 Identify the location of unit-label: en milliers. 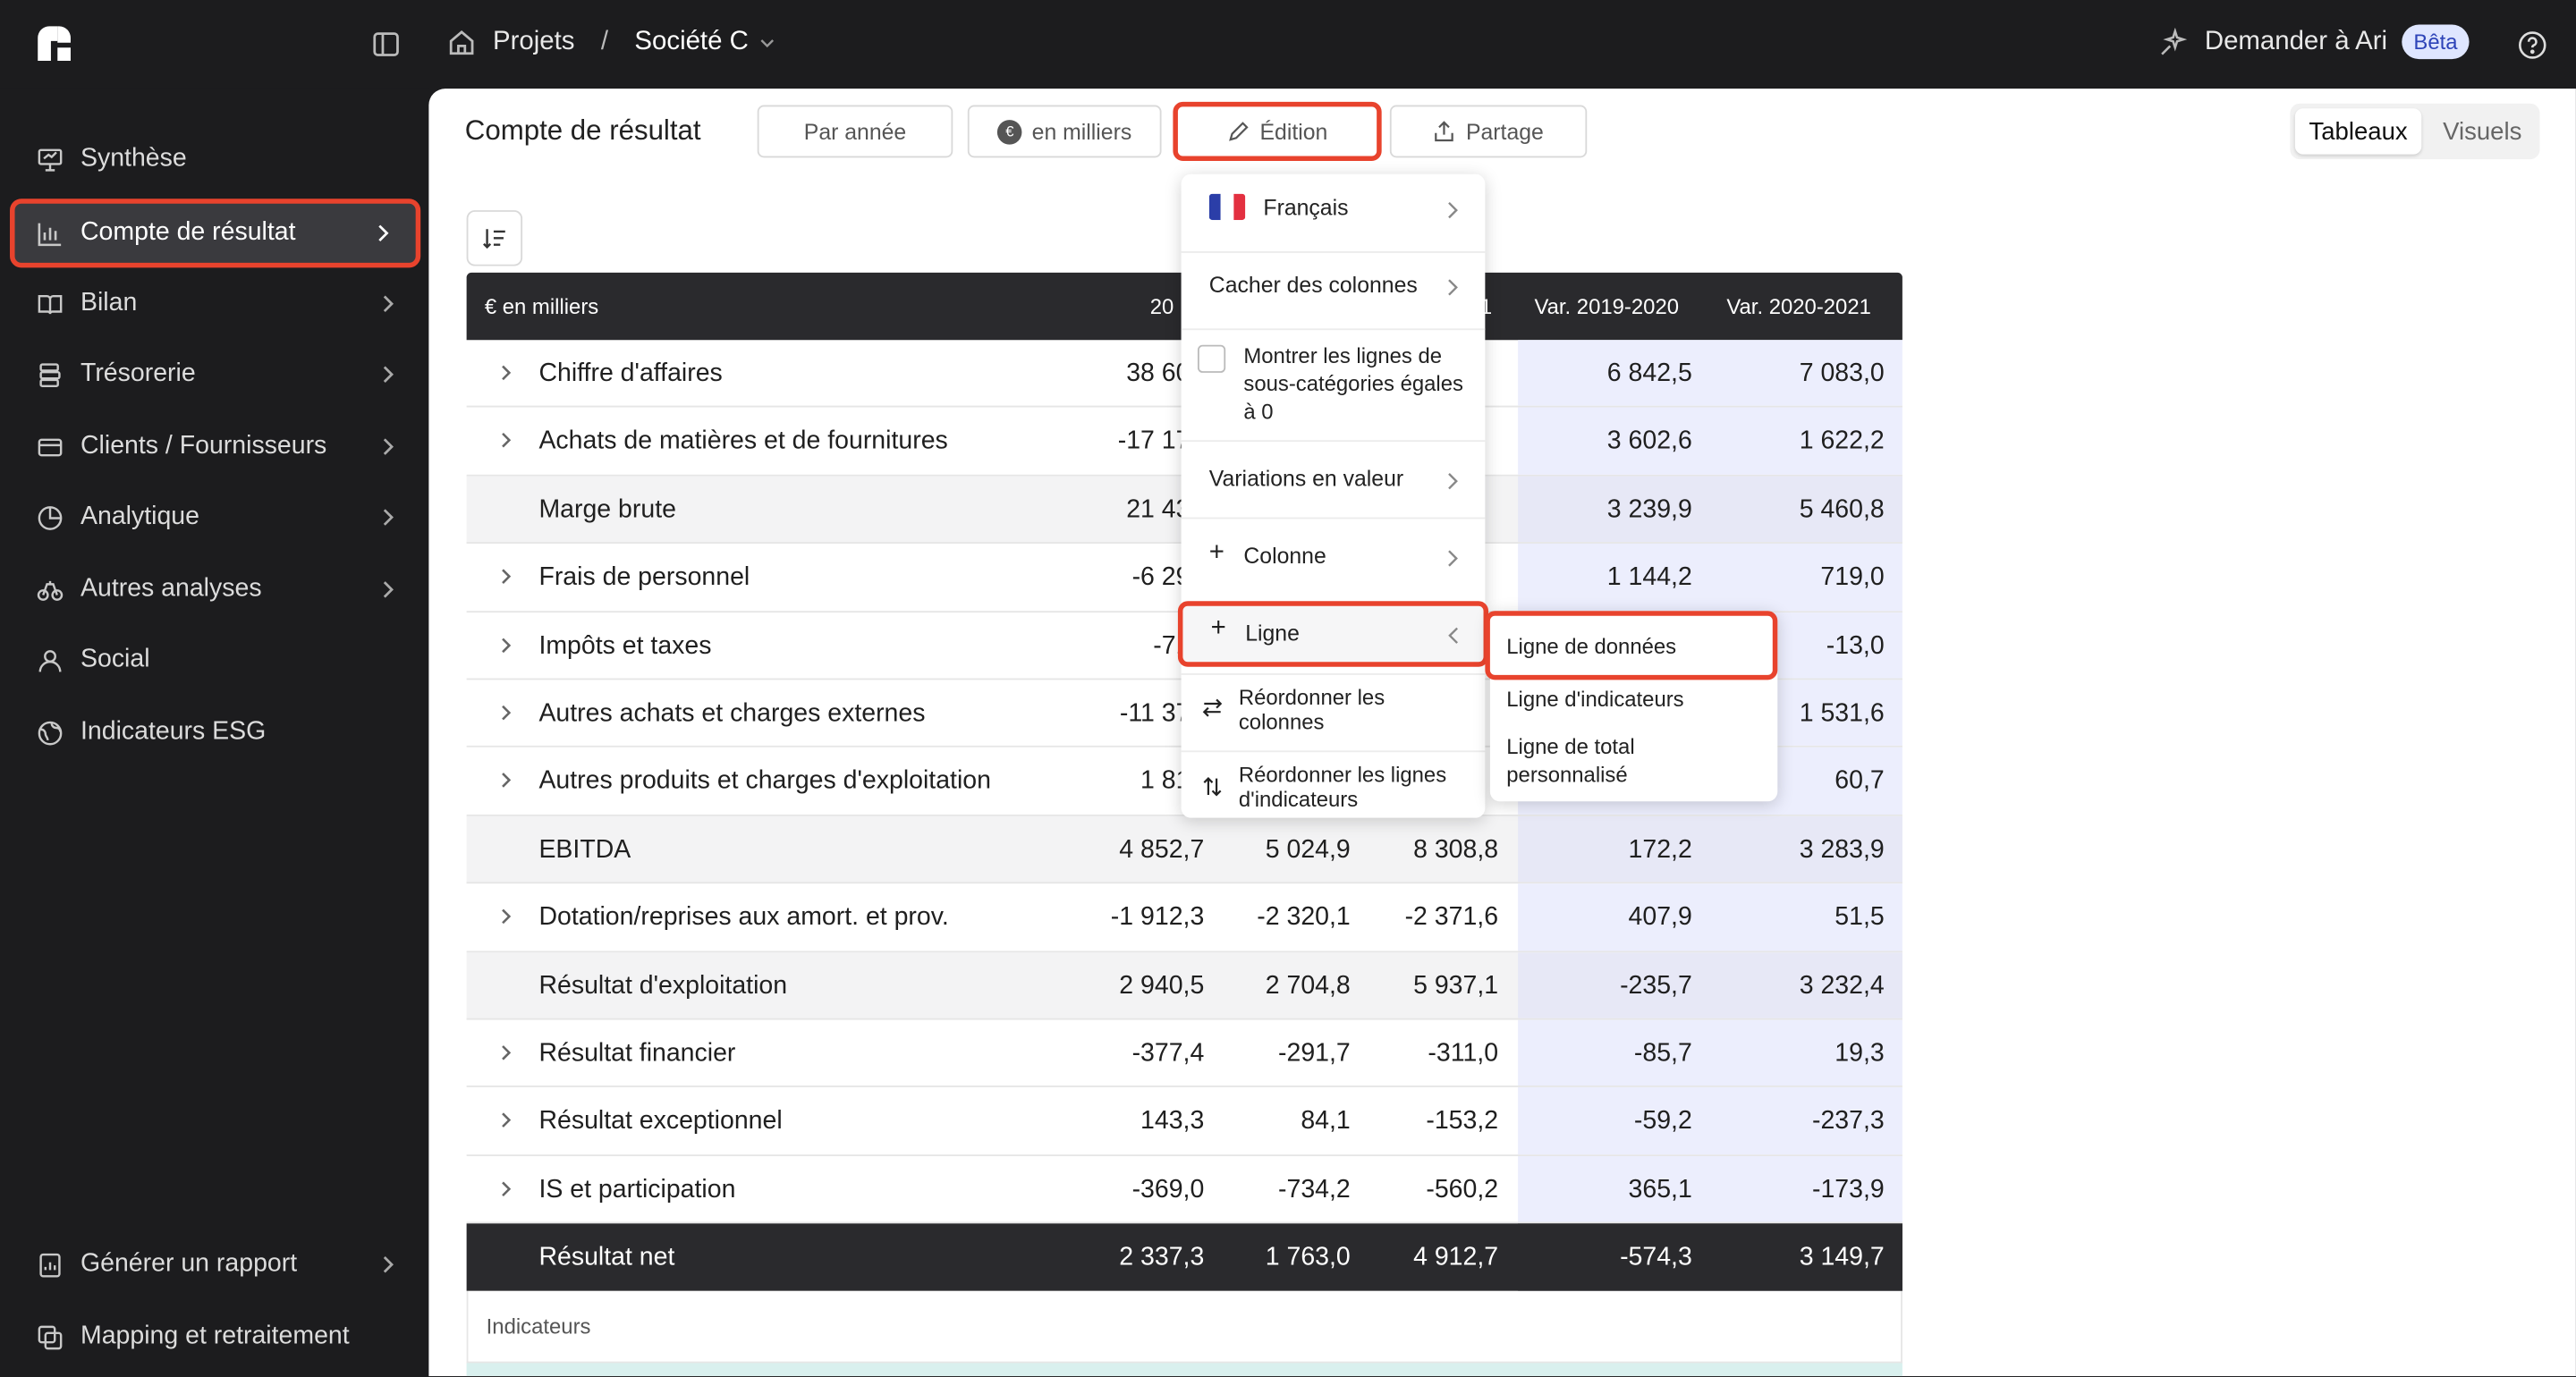
(1081, 131).